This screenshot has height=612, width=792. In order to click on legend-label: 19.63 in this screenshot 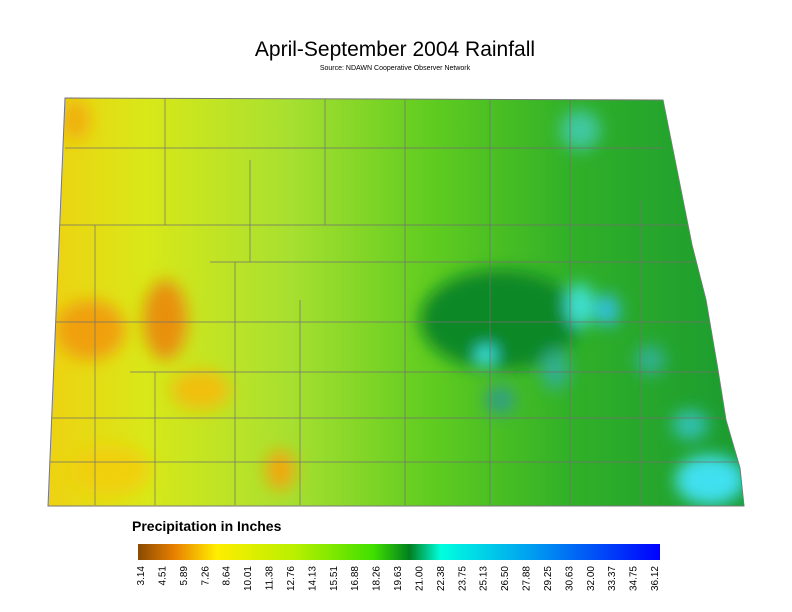, I will do `click(398, 578)`.